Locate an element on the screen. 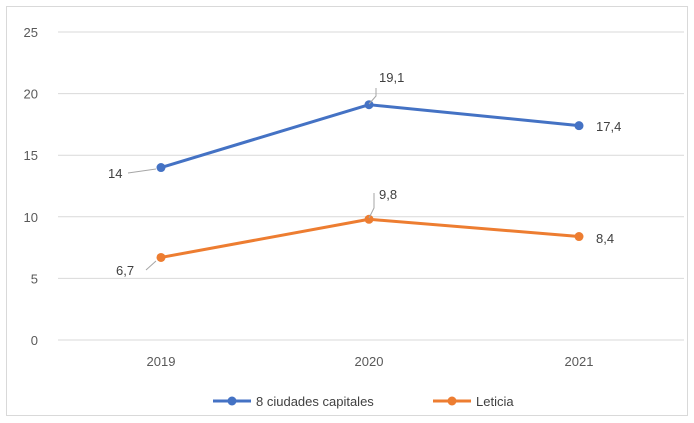 Image resolution: width=694 pixels, height=423 pixels. data-label: 17,4 is located at coordinates (608, 126).